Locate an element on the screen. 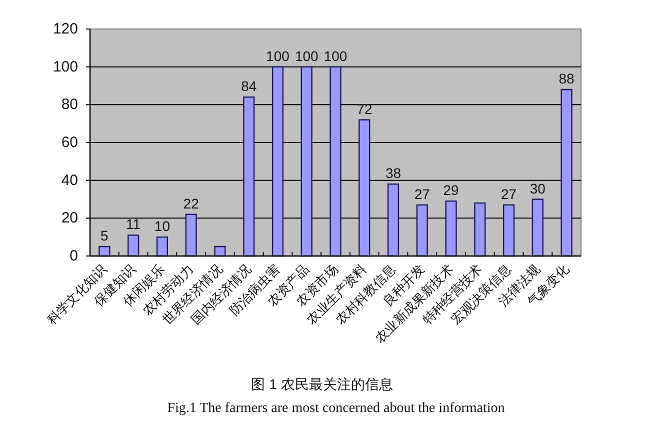  y-tick-label: 80 is located at coordinates (69, 105).